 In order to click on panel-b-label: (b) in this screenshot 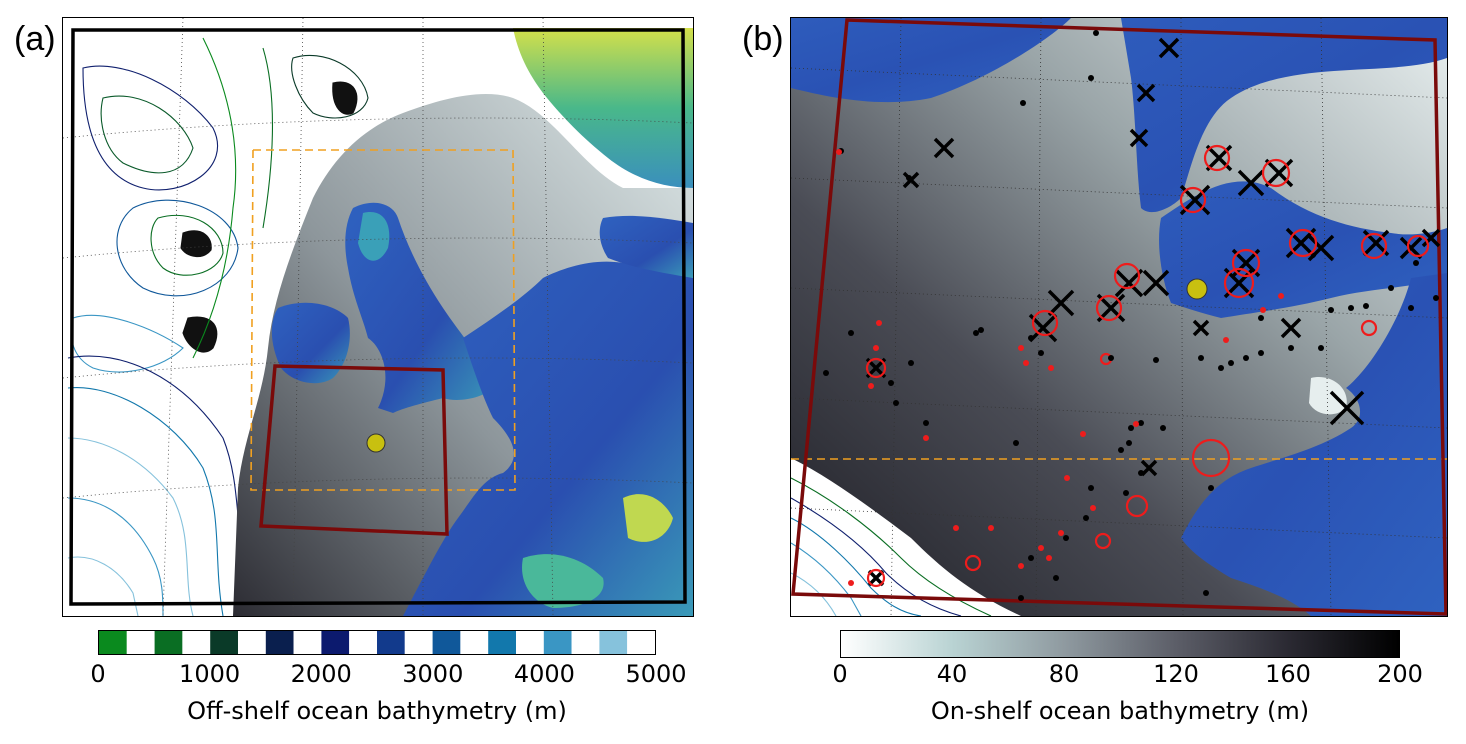, I will do `click(763, 39)`.